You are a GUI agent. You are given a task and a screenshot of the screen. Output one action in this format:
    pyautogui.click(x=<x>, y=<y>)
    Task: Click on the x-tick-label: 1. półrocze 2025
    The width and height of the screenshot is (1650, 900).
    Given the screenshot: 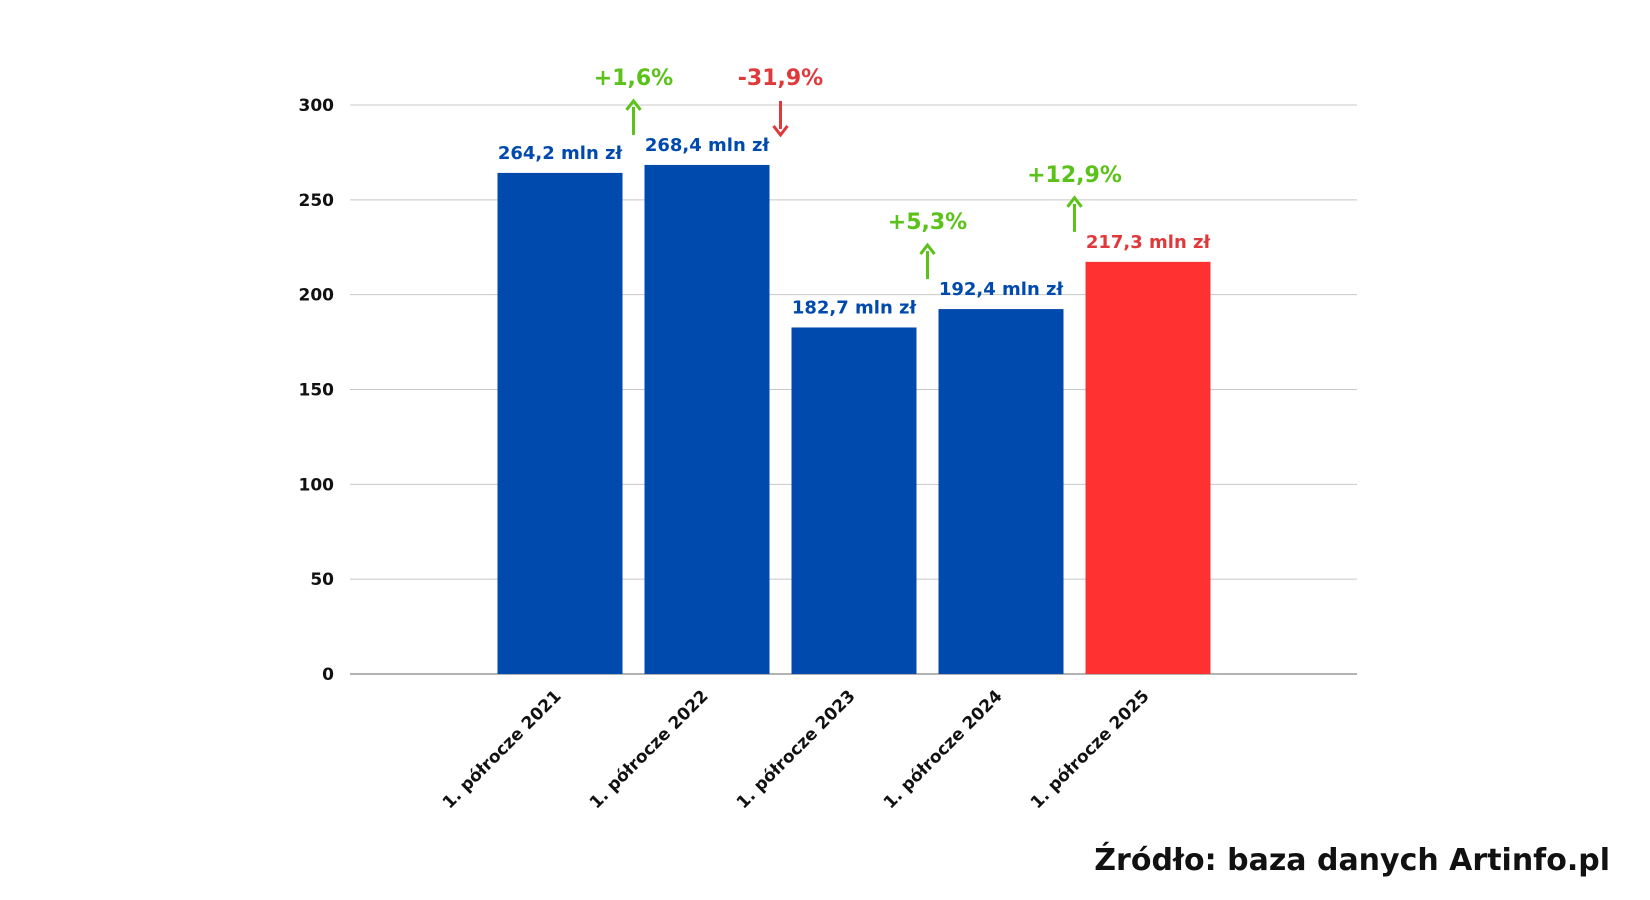 What is the action you would take?
    pyautogui.click(x=1090, y=749)
    